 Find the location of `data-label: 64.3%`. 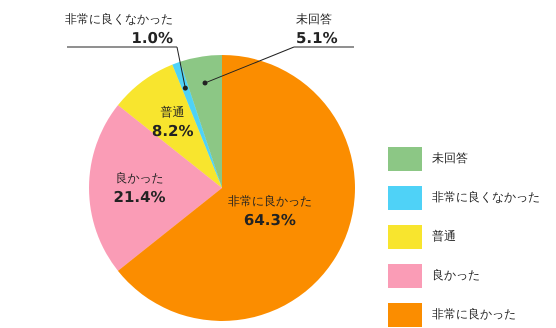

data-label: 64.3% is located at coordinates (270, 220).